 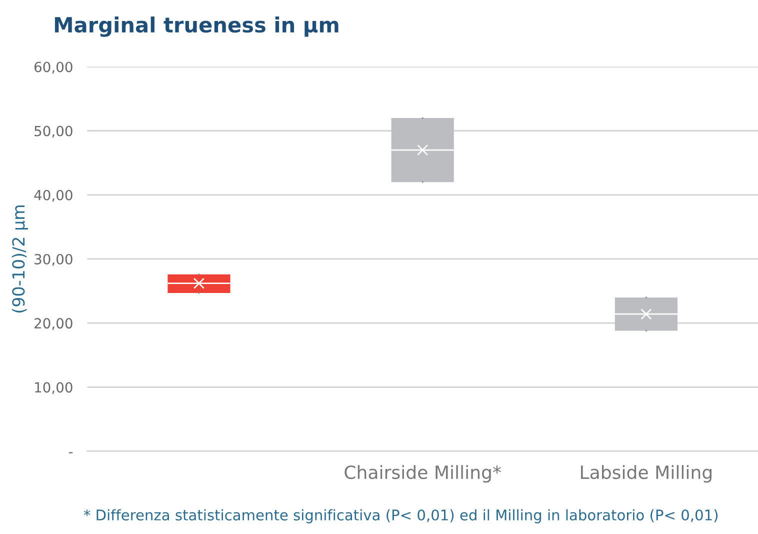 I want to click on x-tick-label: Labside Milling, so click(x=646, y=474).